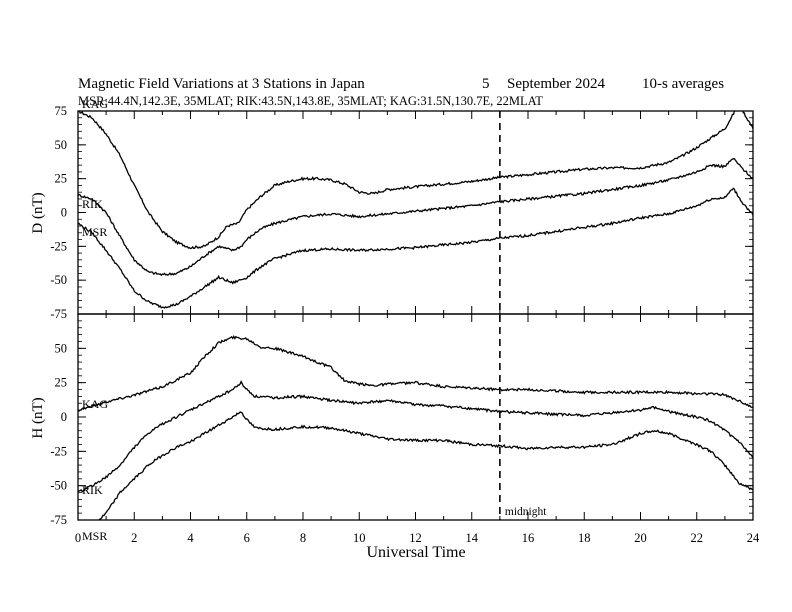 The image size is (792, 612). I want to click on x-tick-label: 24, so click(753, 538).